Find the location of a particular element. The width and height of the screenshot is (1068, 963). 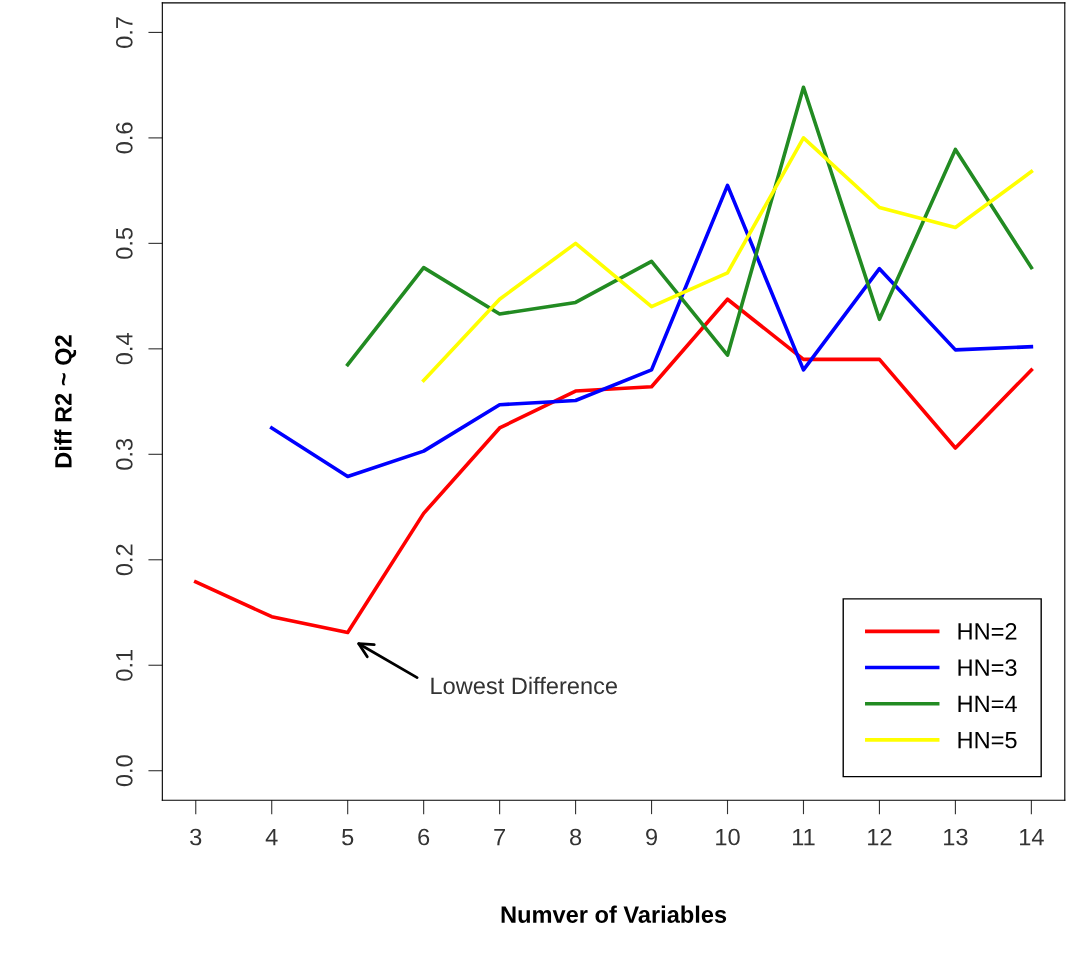

legend-label: HN=4 is located at coordinates (987, 703).